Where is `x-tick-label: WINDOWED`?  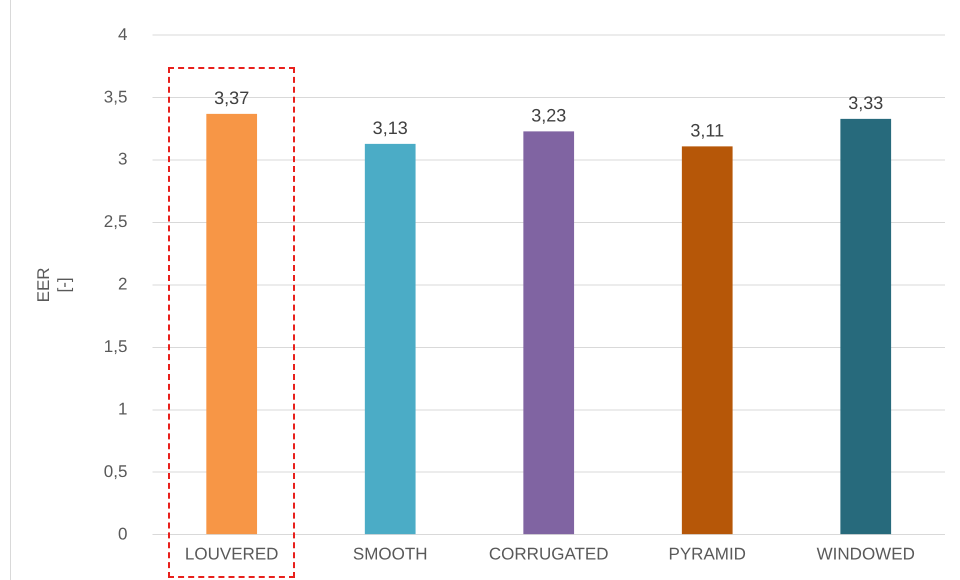 x-tick-label: WINDOWED is located at coordinates (865, 554).